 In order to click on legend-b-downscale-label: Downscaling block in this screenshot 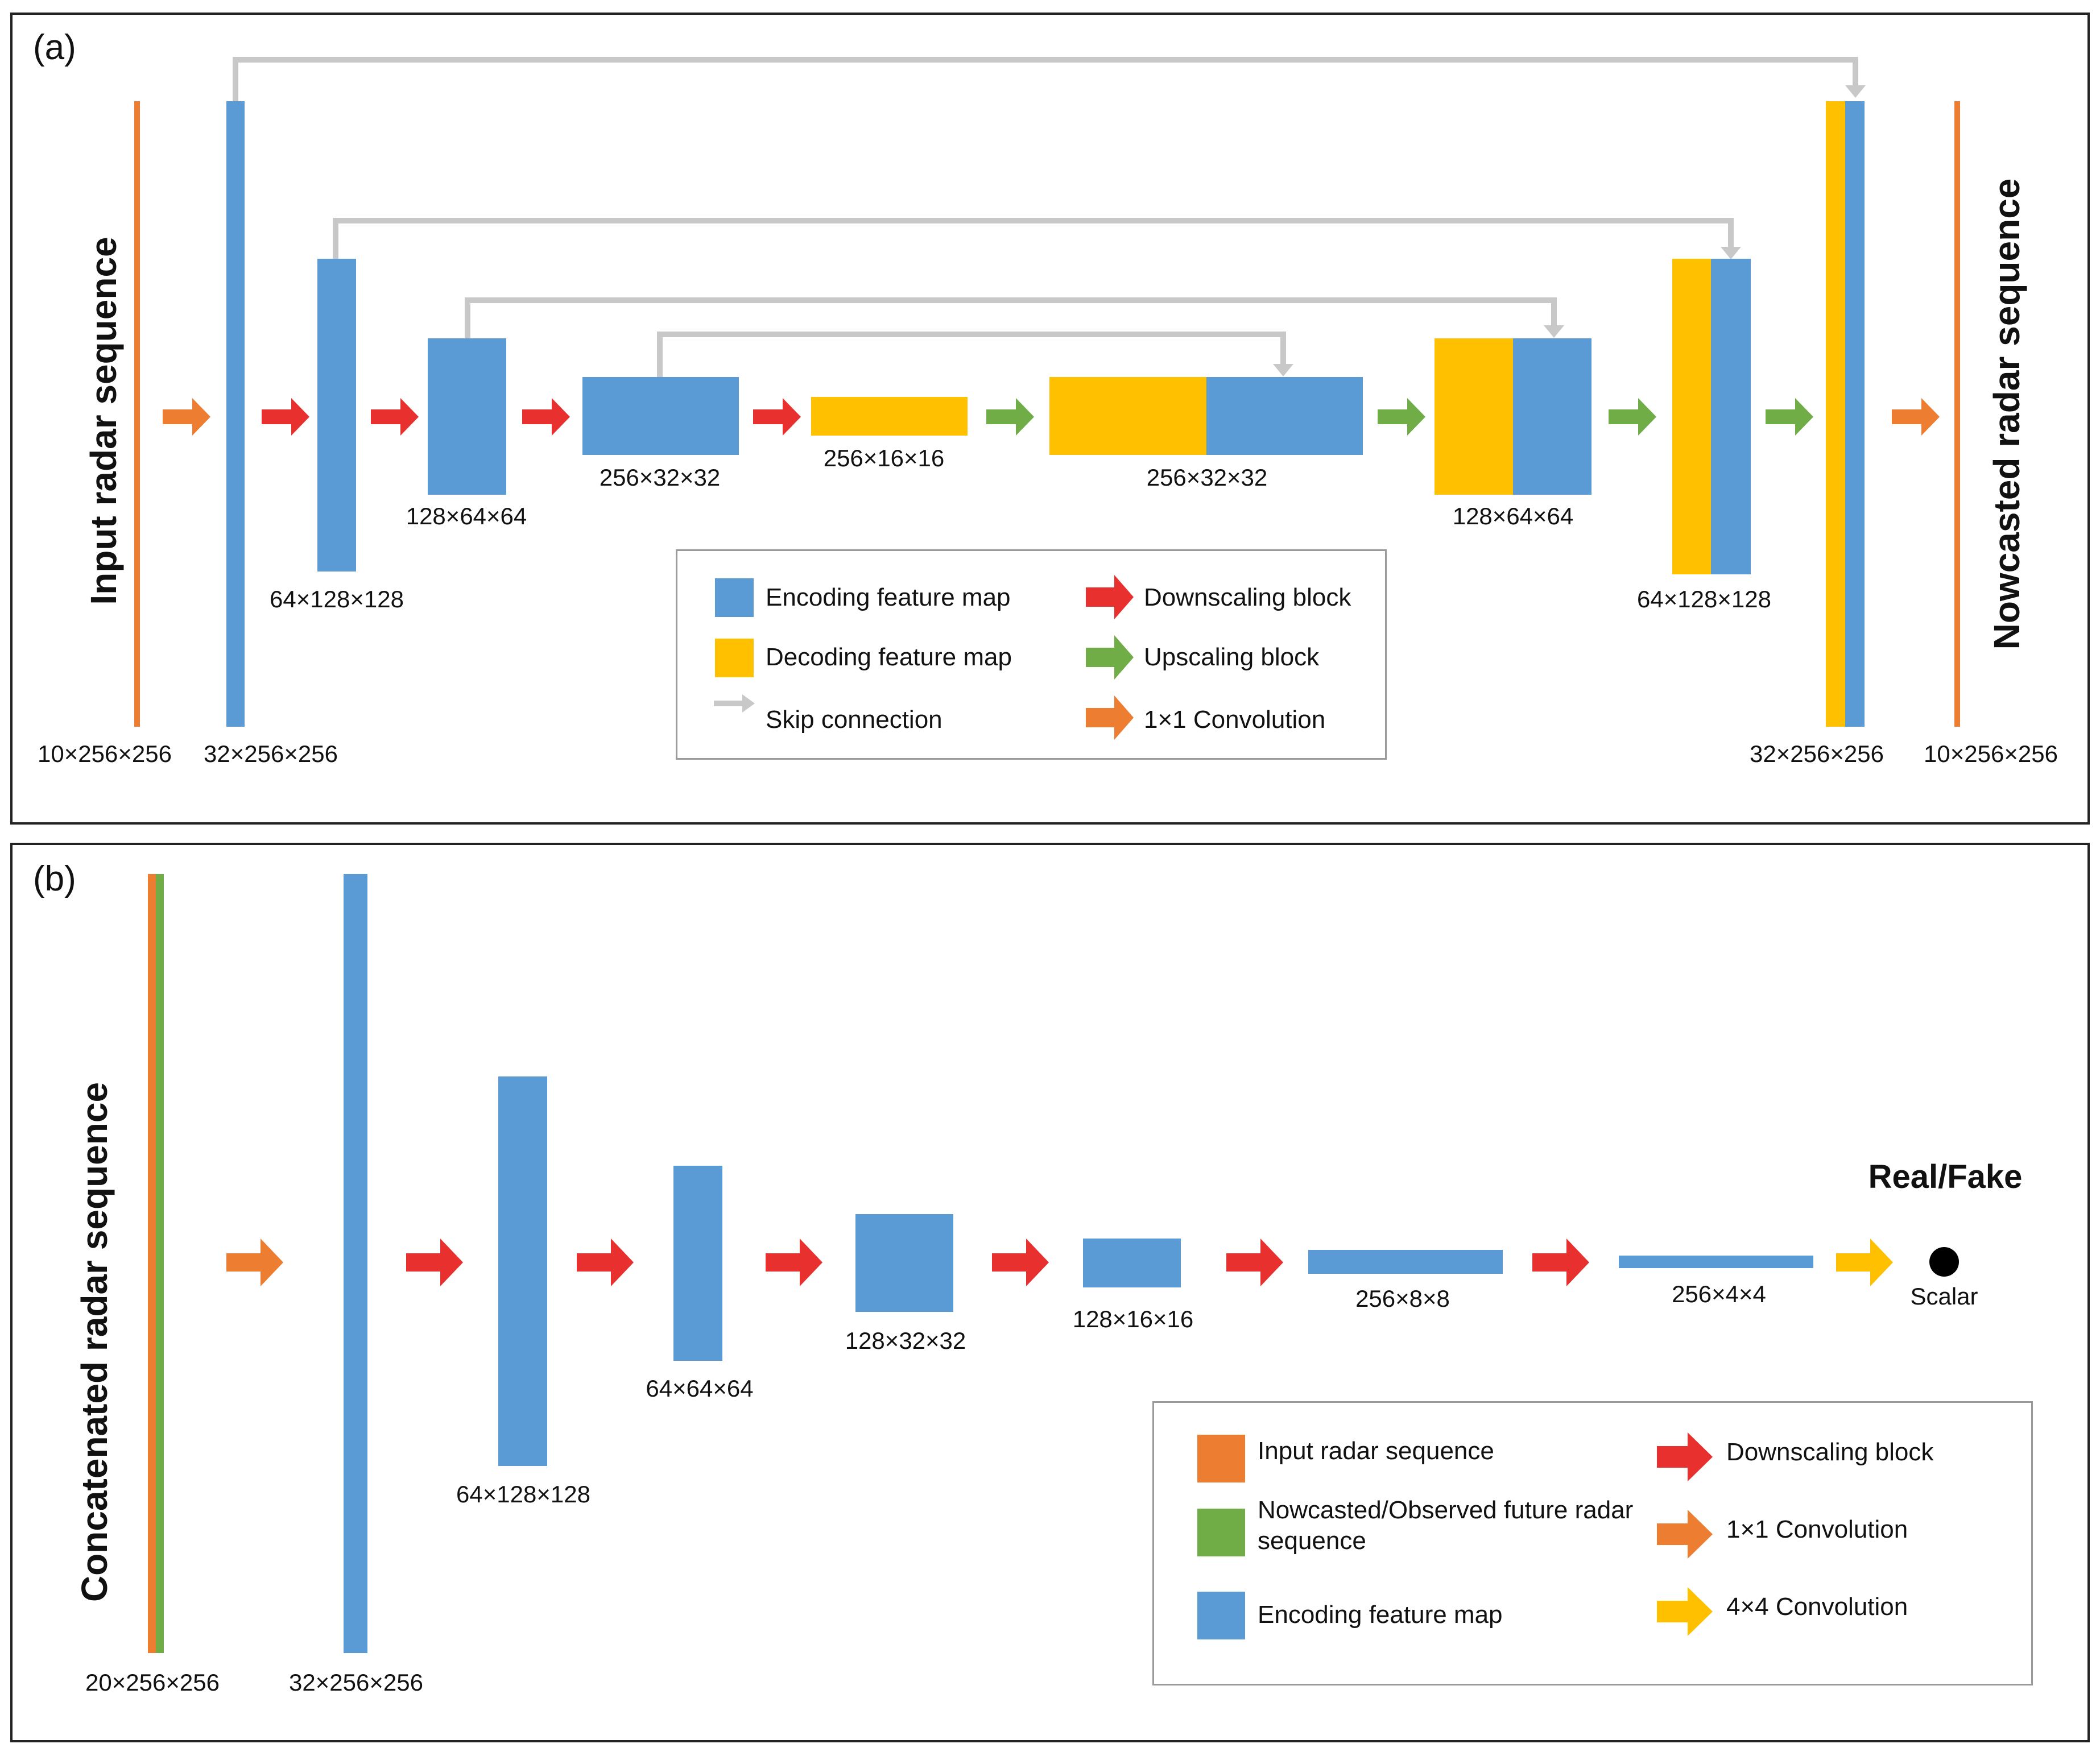, I will do `click(1830, 1452)`.